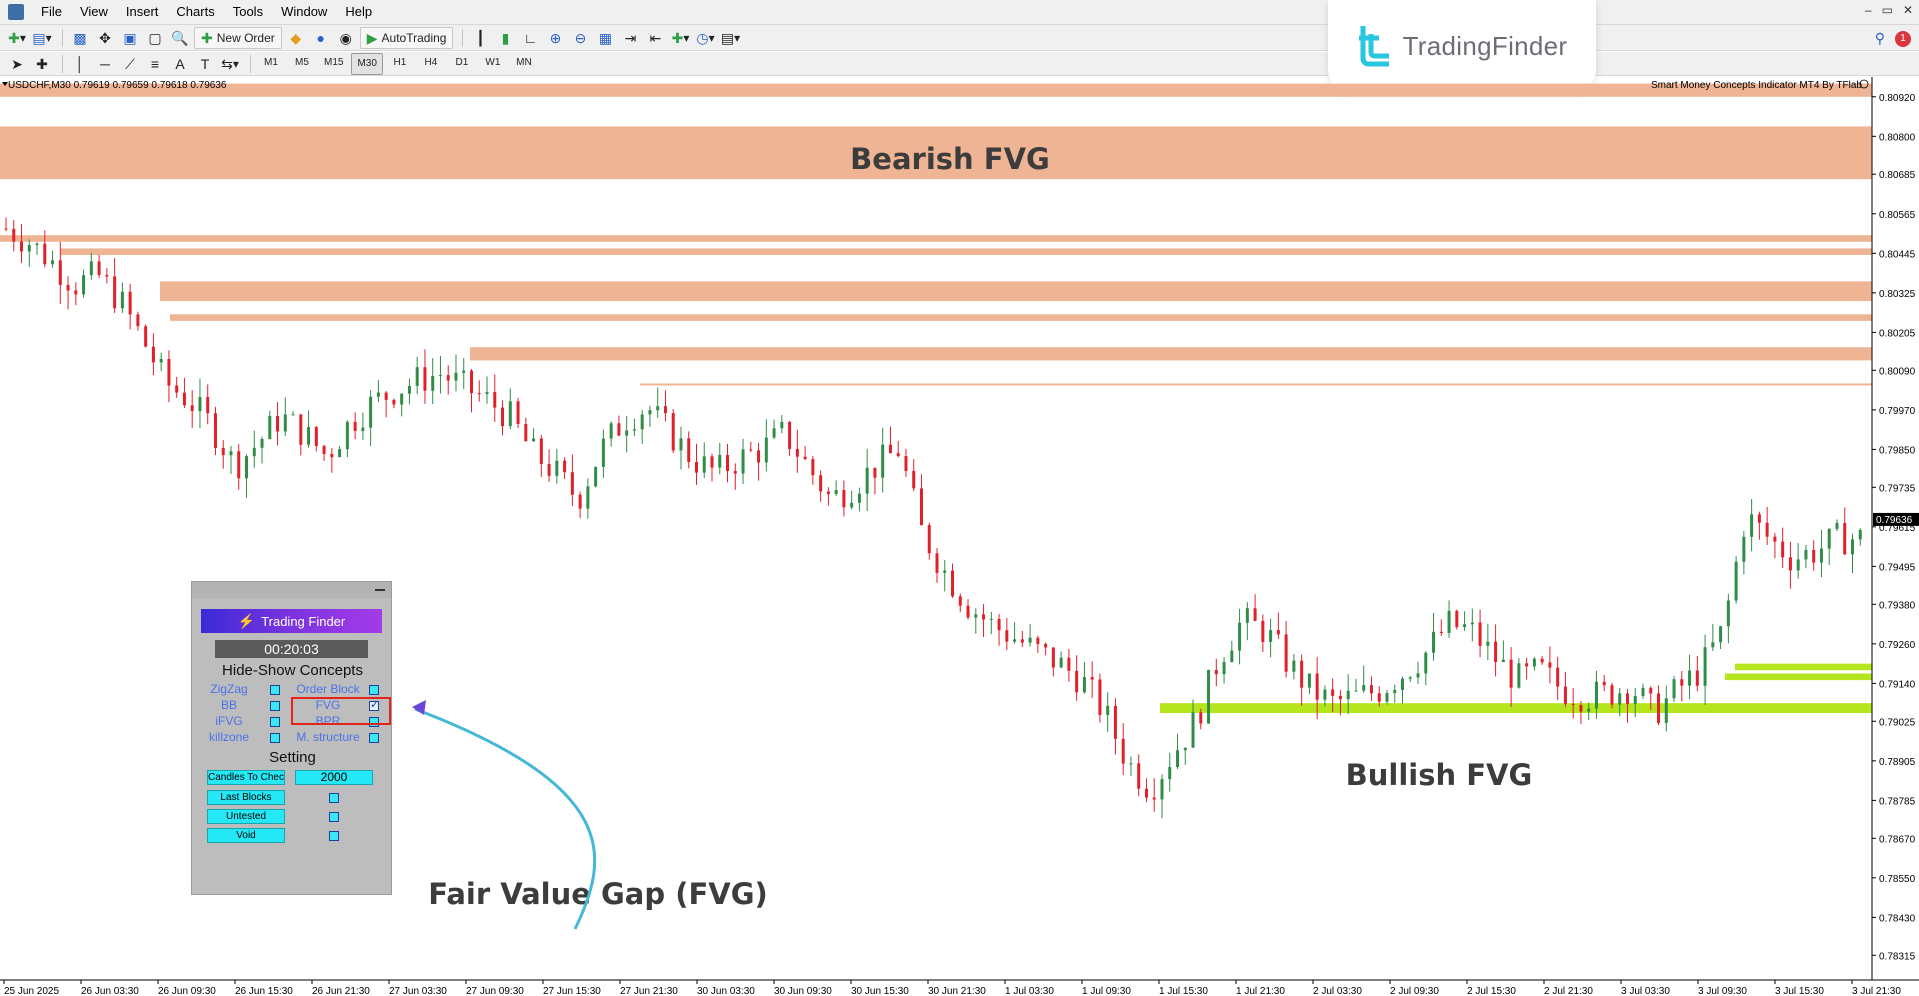 The height and width of the screenshot is (996, 1919). I want to click on autoscroll-icon: ⇤, so click(655, 37).